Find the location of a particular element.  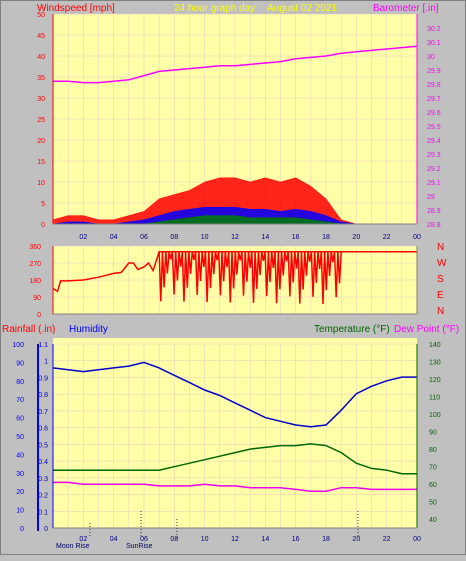

wind-x-tick: 02 is located at coordinates (83, 237).